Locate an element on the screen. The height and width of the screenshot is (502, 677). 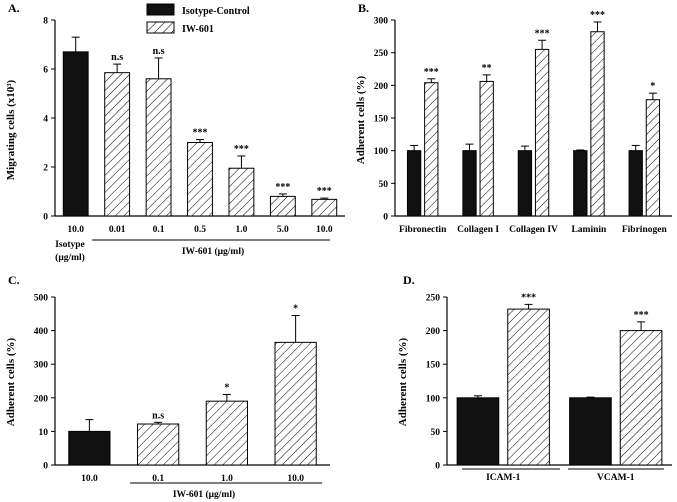
p0-category-label: 0.5 is located at coordinates (200, 230).